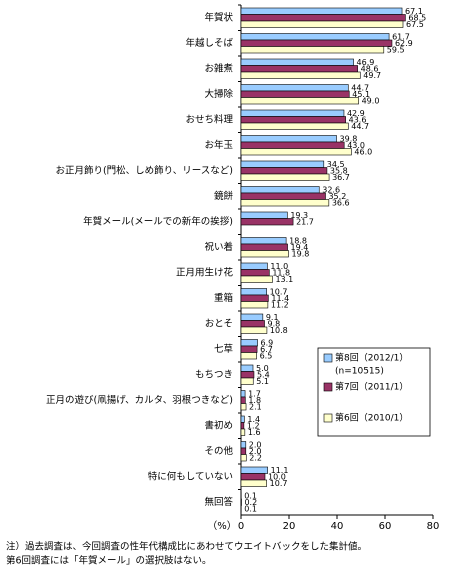 This screenshot has width=452, height=572. What do you see at coordinates (209, 119) in the screenshot?
I see `category-label: おせち料理` at bounding box center [209, 119].